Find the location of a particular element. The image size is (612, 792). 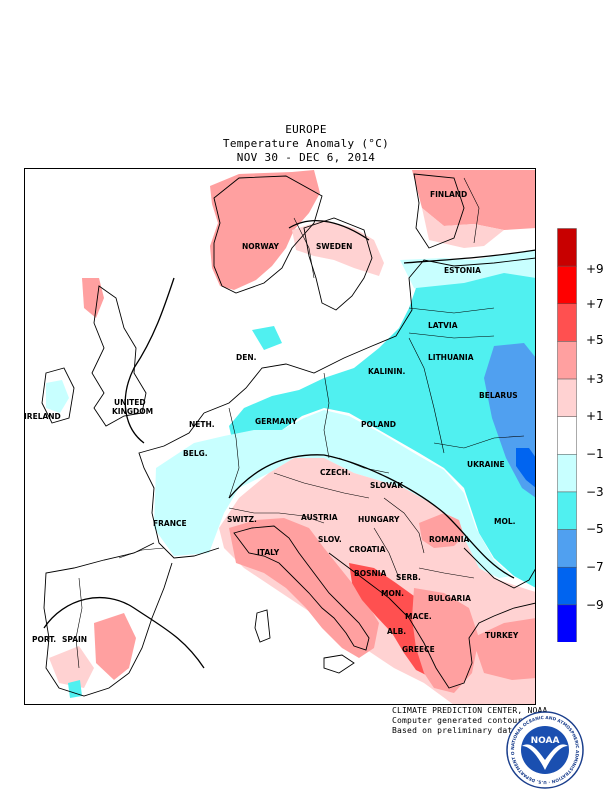

label-italy: ITALY is located at coordinates (268, 552).